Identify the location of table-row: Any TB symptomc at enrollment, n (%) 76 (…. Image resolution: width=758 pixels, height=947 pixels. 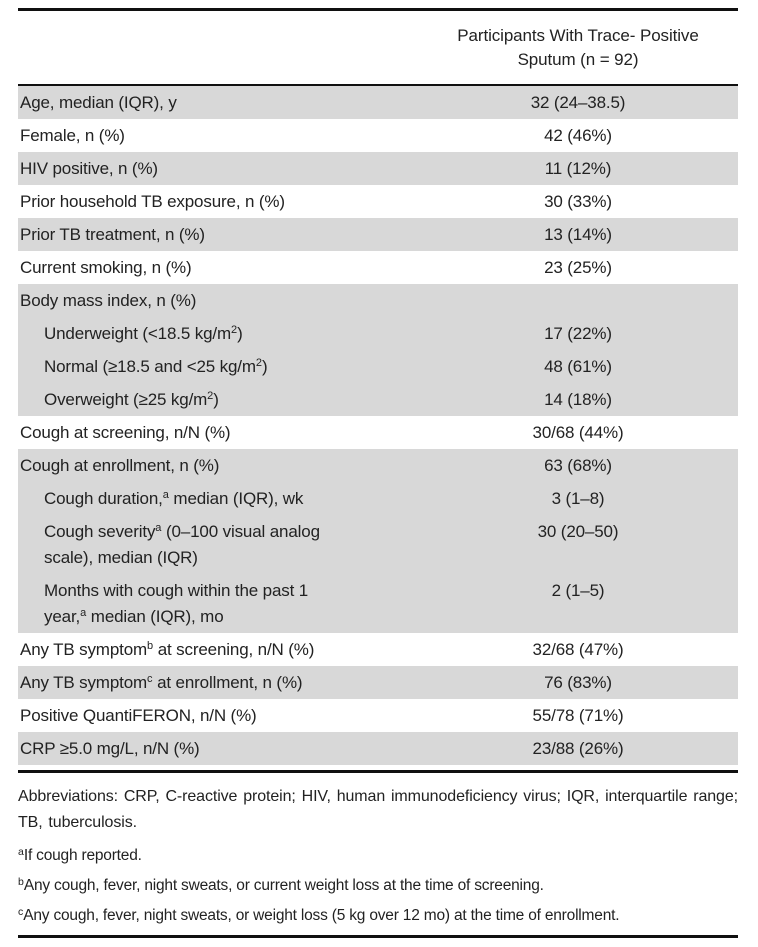
(378, 682).